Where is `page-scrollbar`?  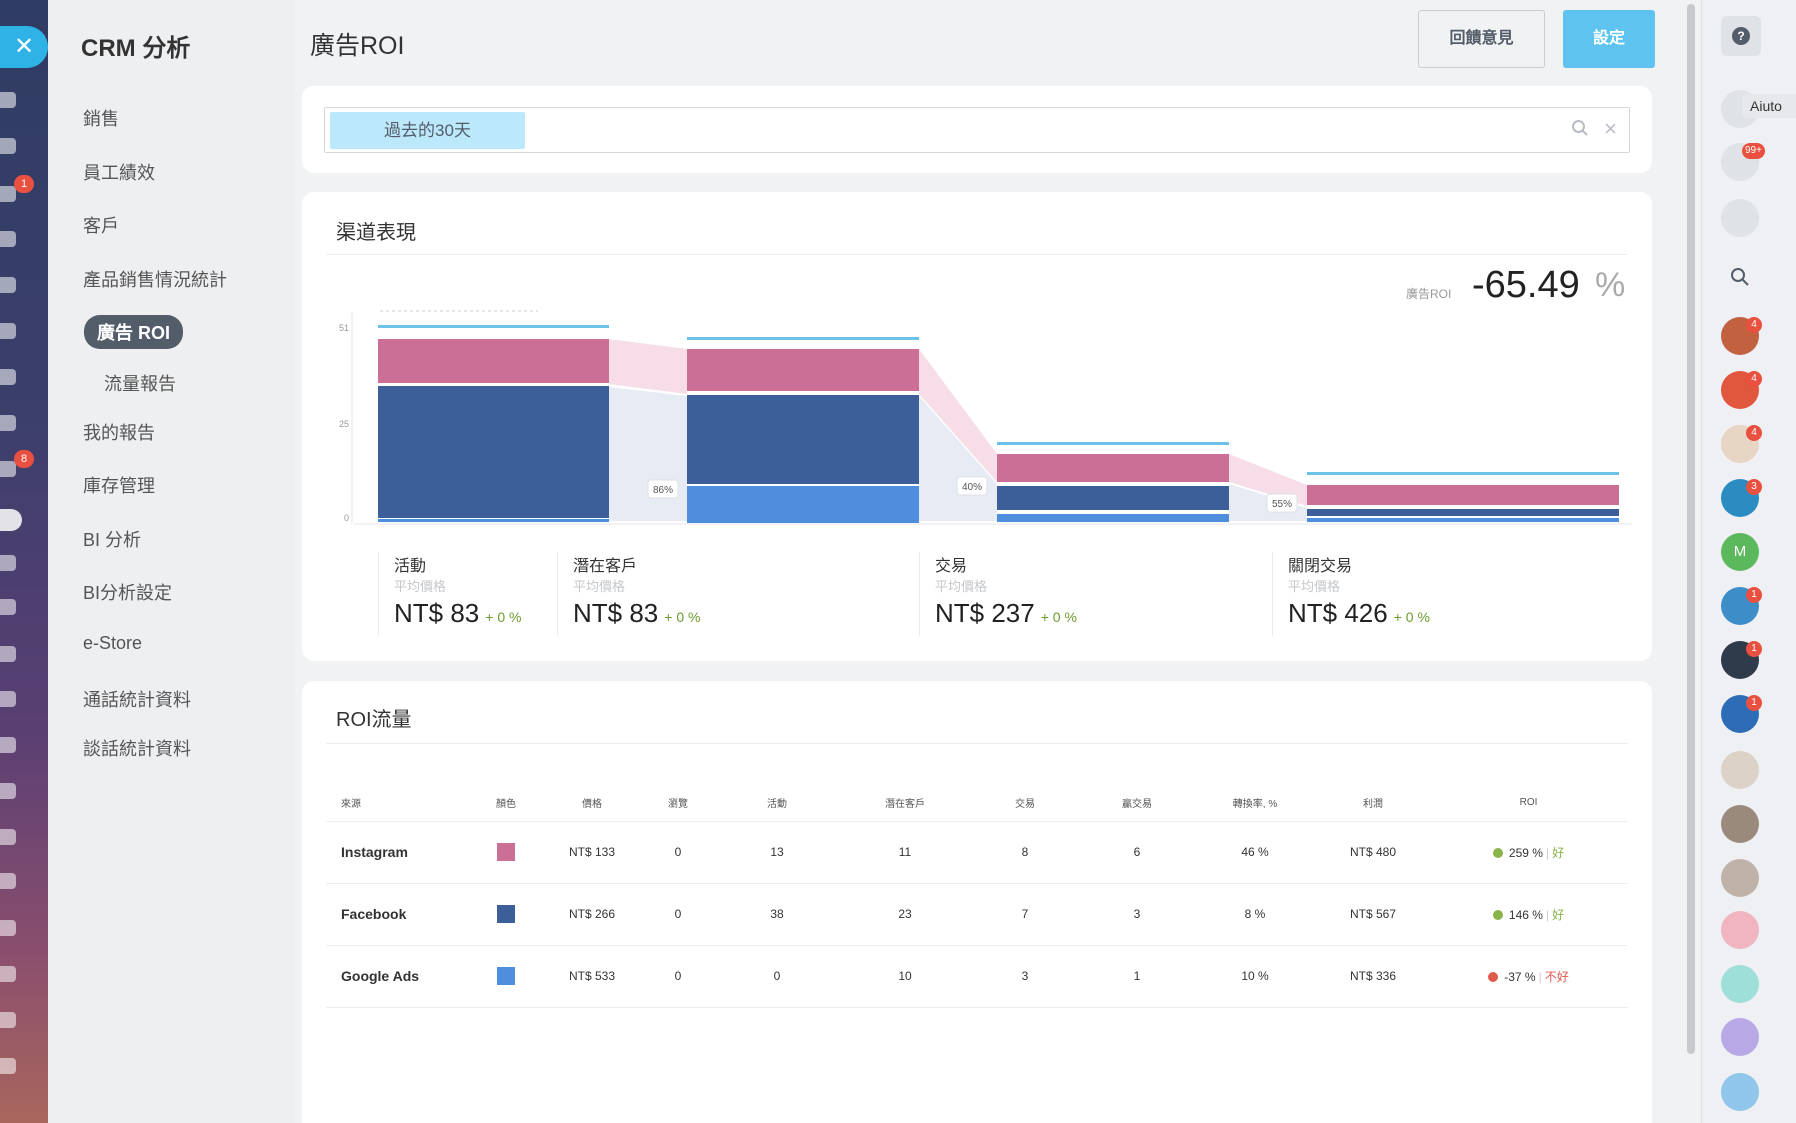 page-scrollbar is located at coordinates (1691, 529).